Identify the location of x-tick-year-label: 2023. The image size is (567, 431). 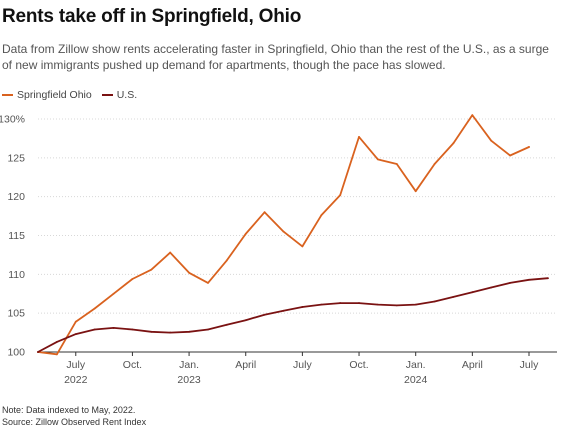
(189, 380).